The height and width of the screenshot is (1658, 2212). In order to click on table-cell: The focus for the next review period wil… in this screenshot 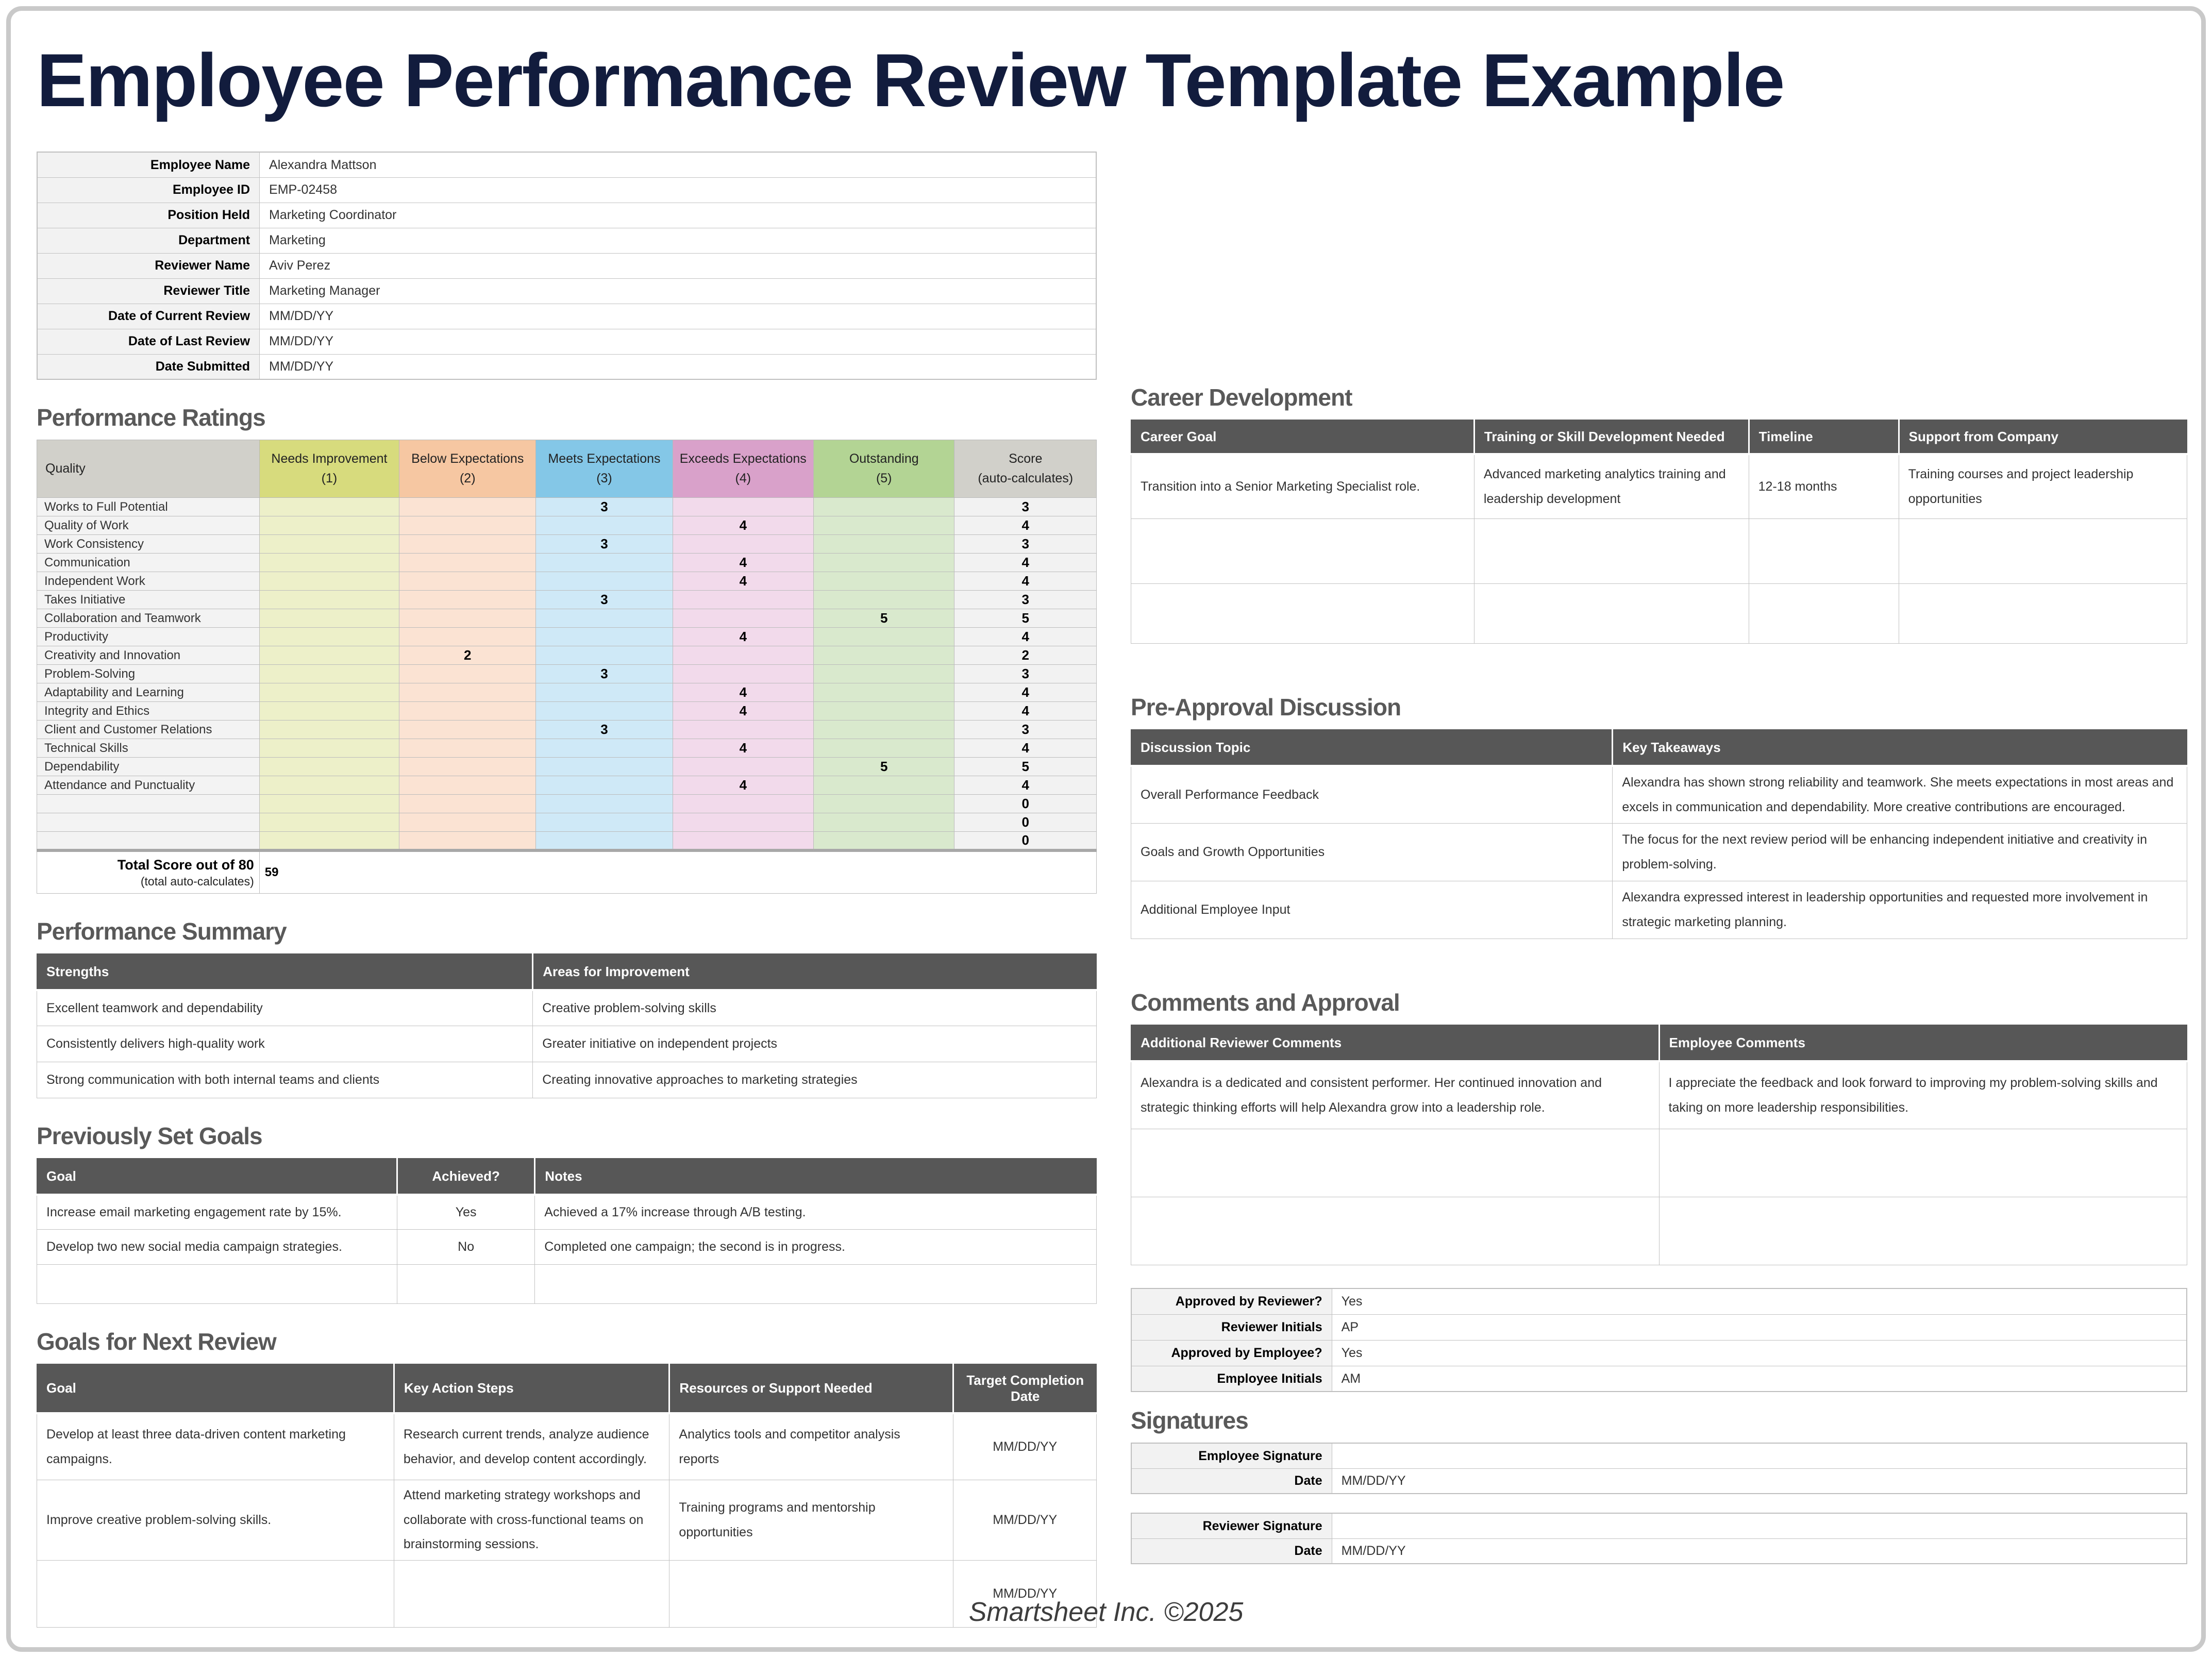, I will do `click(1899, 852)`.